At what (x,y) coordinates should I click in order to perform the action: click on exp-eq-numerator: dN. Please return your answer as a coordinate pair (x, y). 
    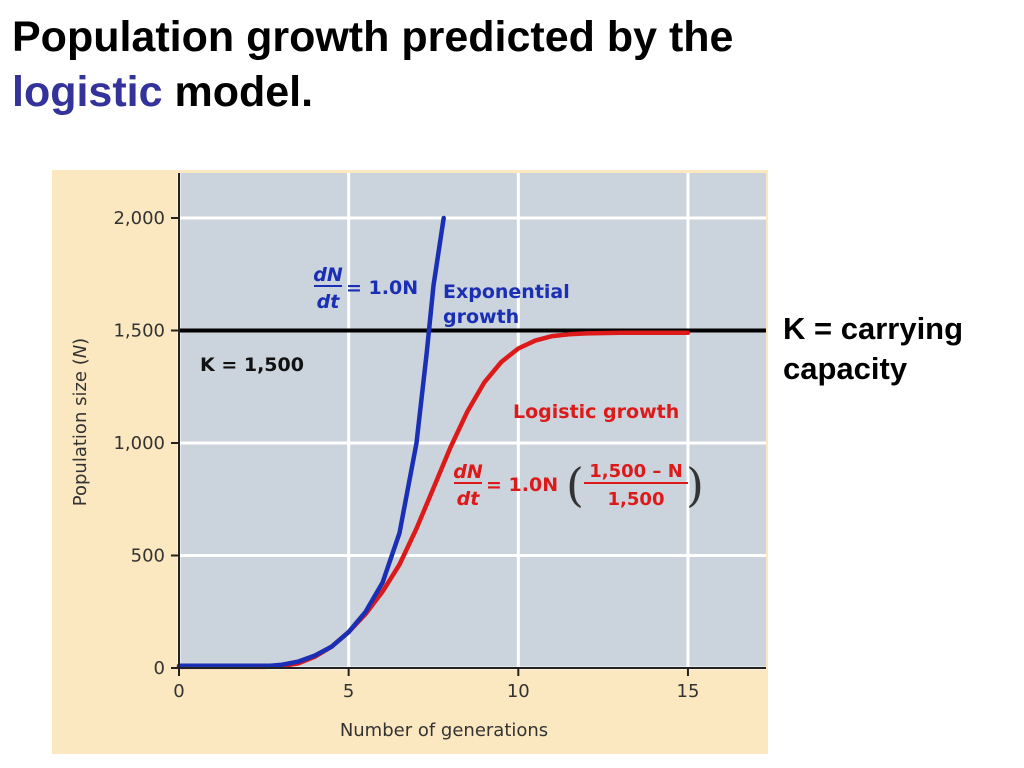
    Looking at the image, I should click on (328, 275).